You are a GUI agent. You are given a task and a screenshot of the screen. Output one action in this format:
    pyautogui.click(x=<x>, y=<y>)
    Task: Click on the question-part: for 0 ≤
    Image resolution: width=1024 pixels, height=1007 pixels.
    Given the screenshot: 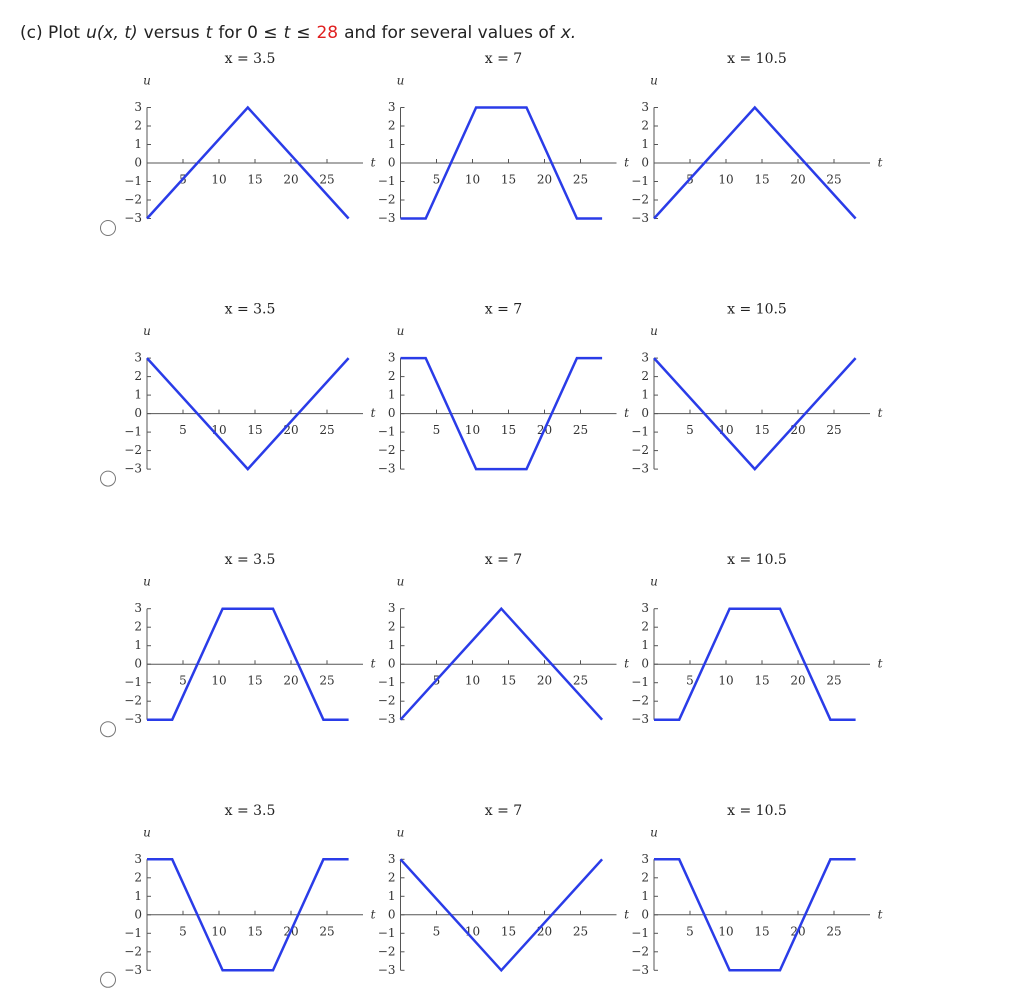 What is the action you would take?
    pyautogui.click(x=247, y=33)
    